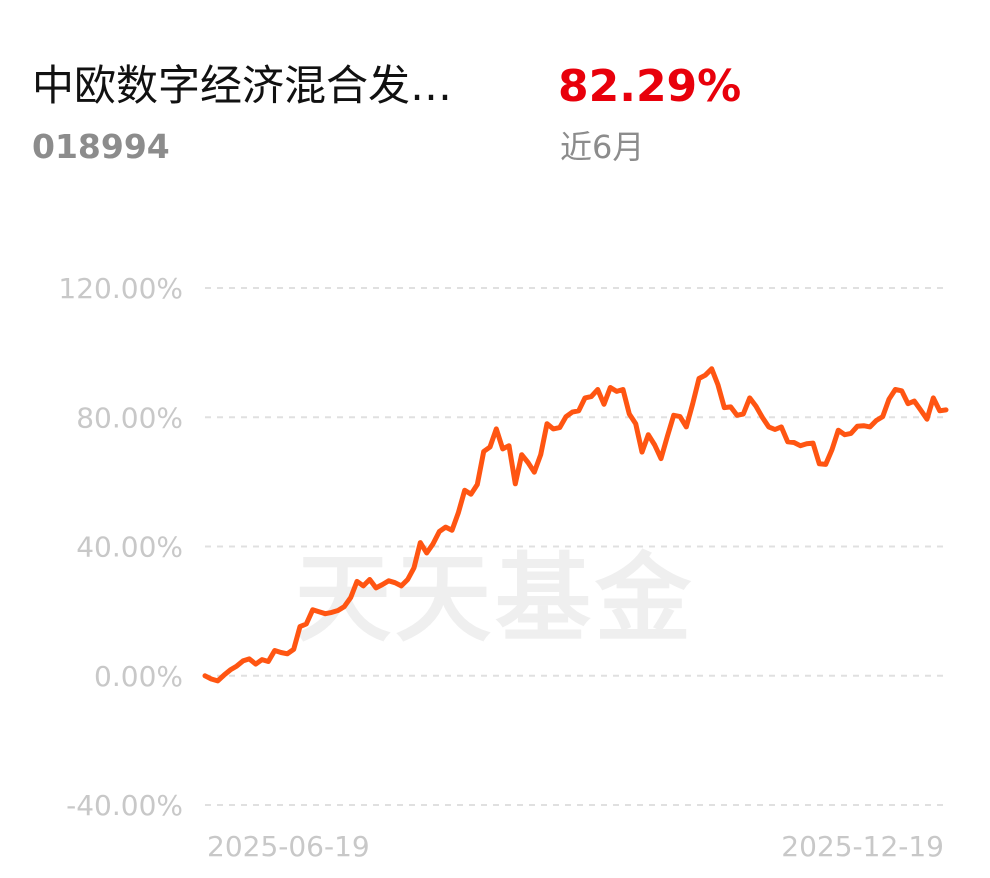 Image resolution: width=990 pixels, height=878 pixels. Describe the element at coordinates (138, 676) in the screenshot. I see `y-tick-label: 0.00%` at that location.